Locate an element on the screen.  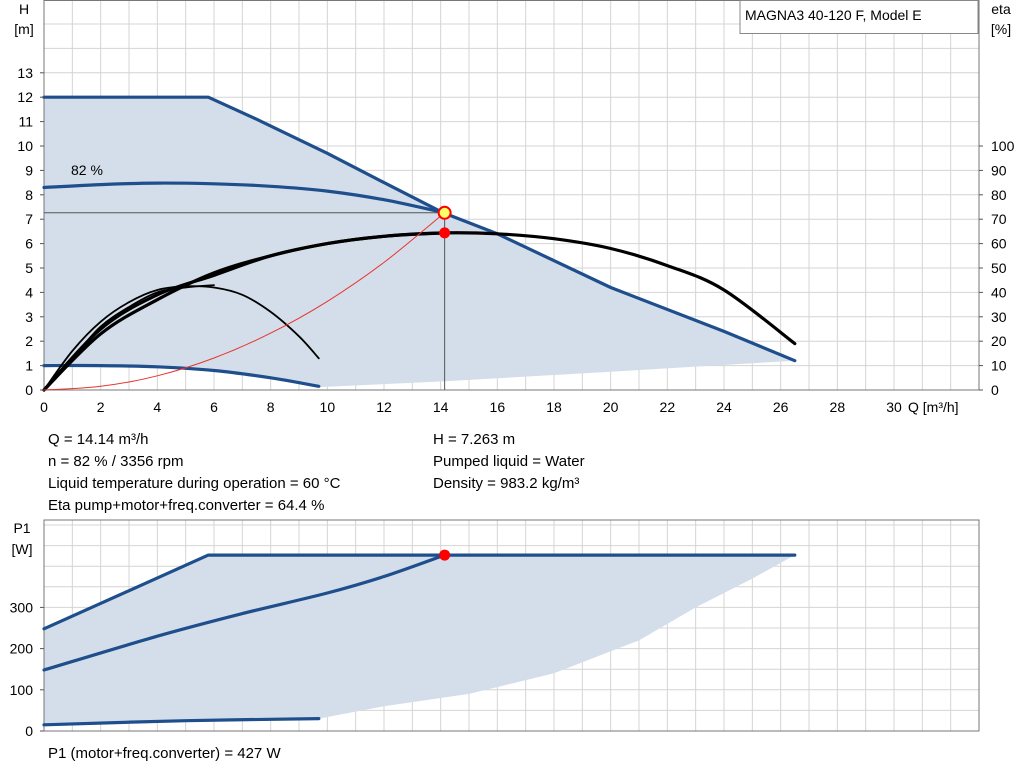
p1-duty-point is located at coordinates (445, 555).